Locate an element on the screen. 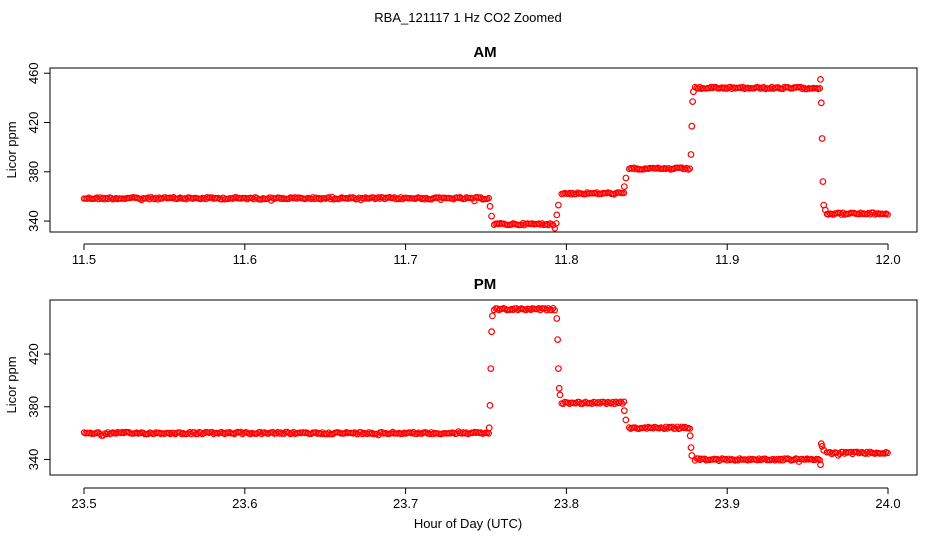  pm-x-tick-label: 23.6 is located at coordinates (244, 503).